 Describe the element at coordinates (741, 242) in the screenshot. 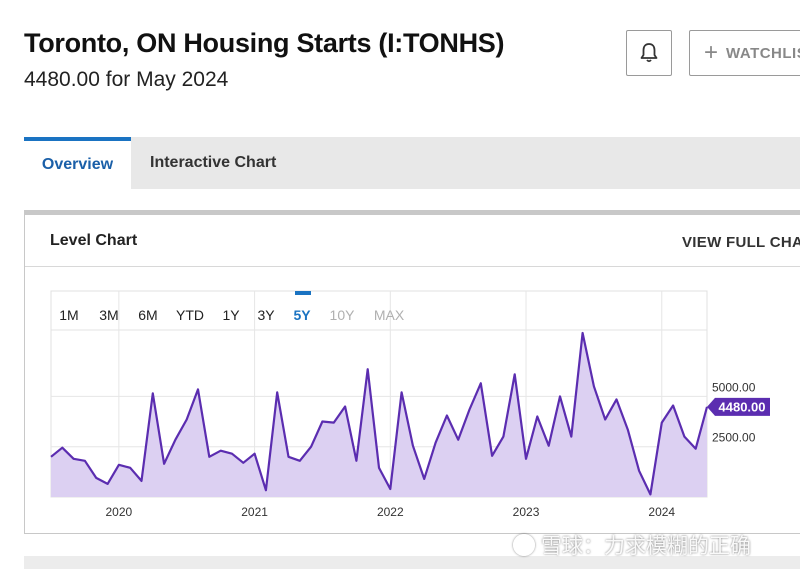

I see `view-full-chart-link: VIEW FULL CHART` at that location.